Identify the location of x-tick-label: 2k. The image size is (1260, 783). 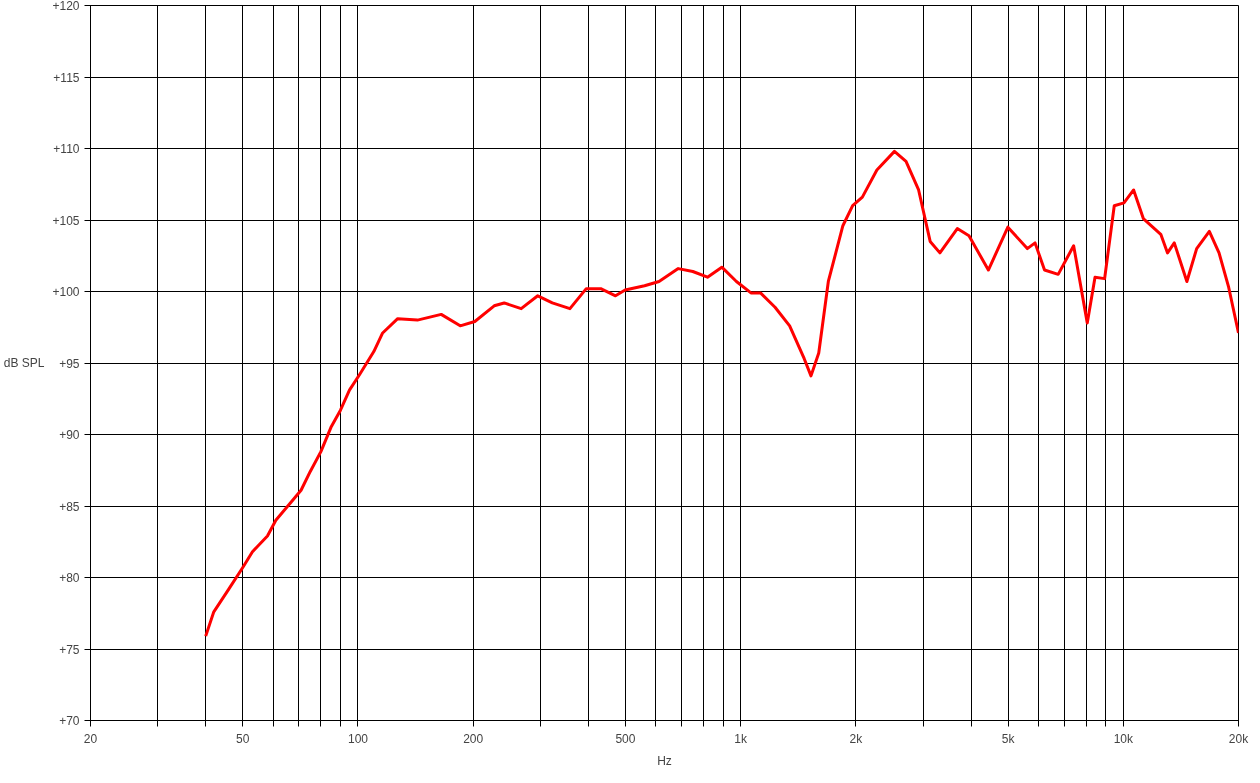
(856, 738).